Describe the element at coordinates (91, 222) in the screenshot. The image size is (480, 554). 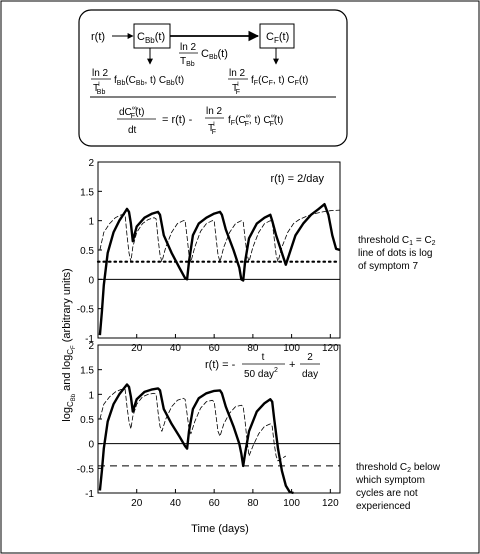
I see `top-y-tick-label: 1` at that location.